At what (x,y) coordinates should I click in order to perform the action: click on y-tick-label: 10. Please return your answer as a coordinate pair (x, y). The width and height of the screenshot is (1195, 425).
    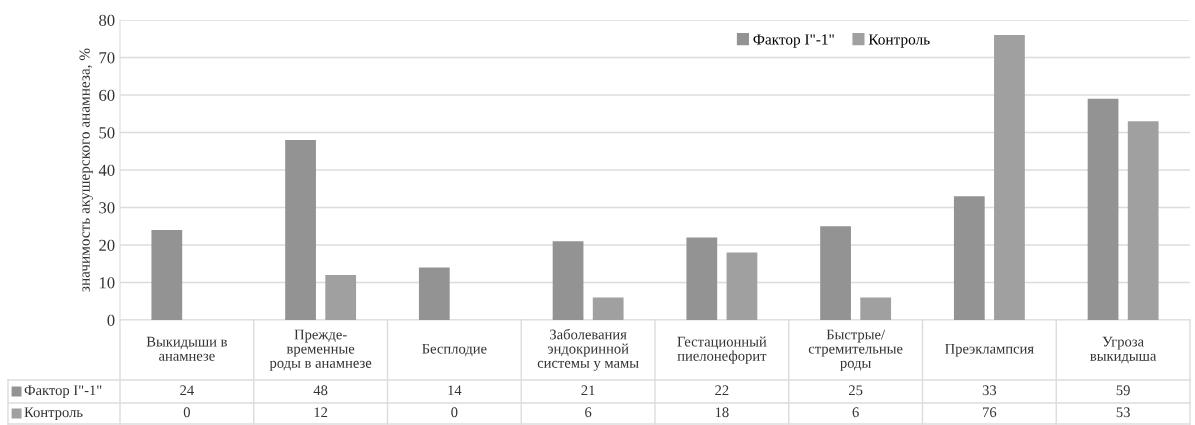
    Looking at the image, I should click on (107, 283).